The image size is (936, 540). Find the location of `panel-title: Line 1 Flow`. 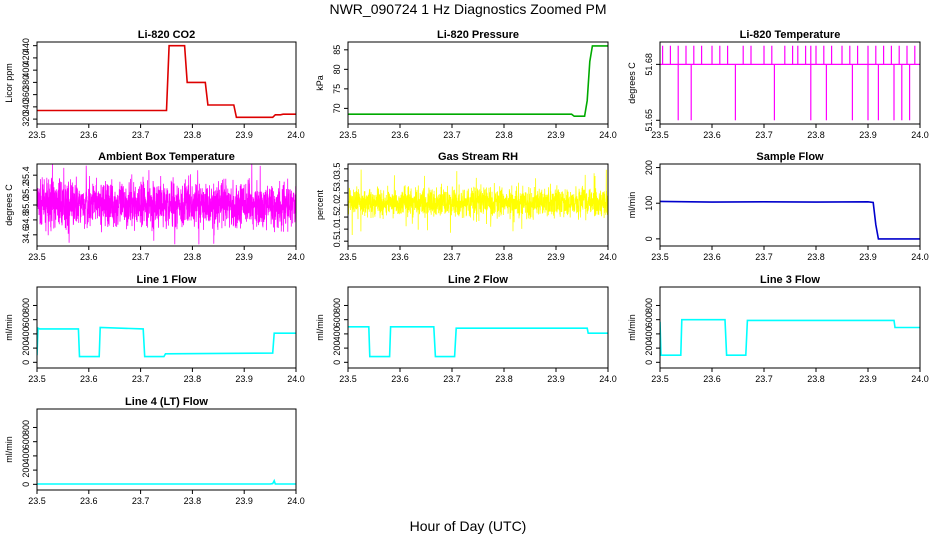

panel-title: Line 1 Flow is located at coordinates (167, 280).